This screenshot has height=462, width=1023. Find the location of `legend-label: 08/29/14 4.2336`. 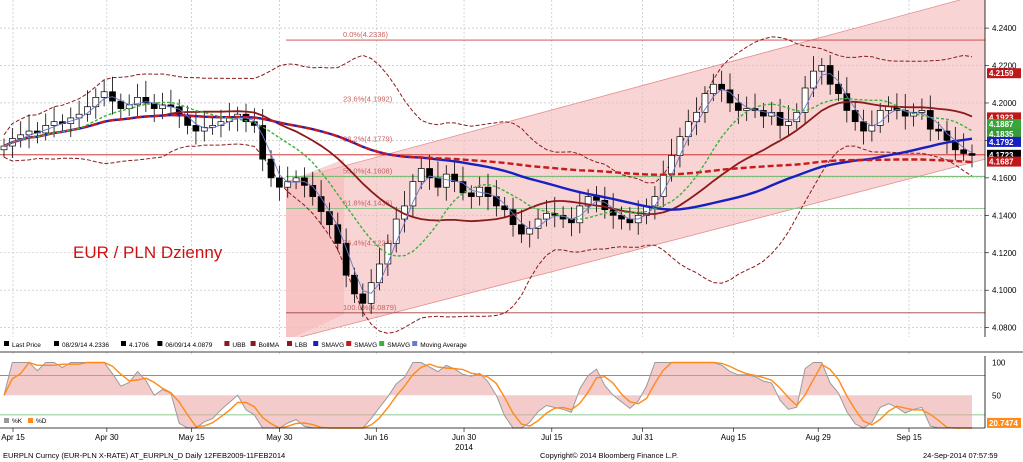

legend-label: 08/29/14 4.2336 is located at coordinates (85, 345).